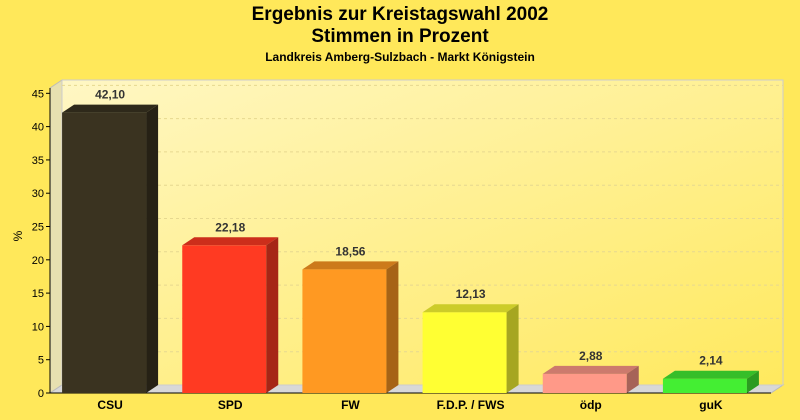 This screenshot has width=800, height=420. What do you see at coordinates (109, 405) in the screenshot?
I see `x-tick-label: CSU` at bounding box center [109, 405].